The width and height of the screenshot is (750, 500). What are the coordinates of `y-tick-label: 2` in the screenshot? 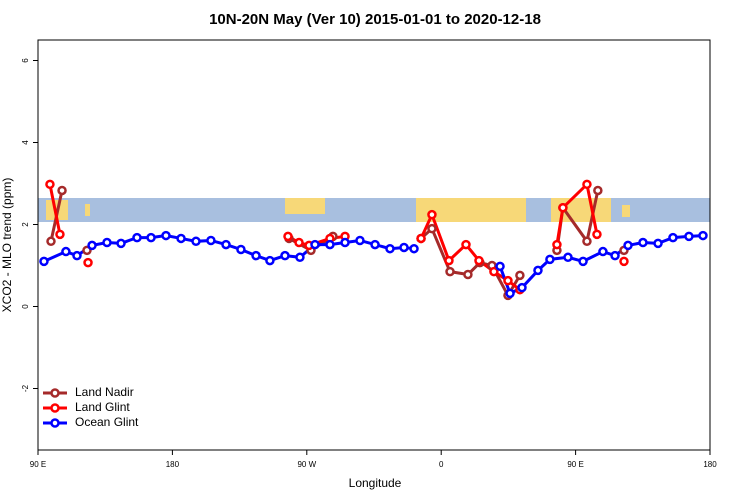 It's located at (25, 224).